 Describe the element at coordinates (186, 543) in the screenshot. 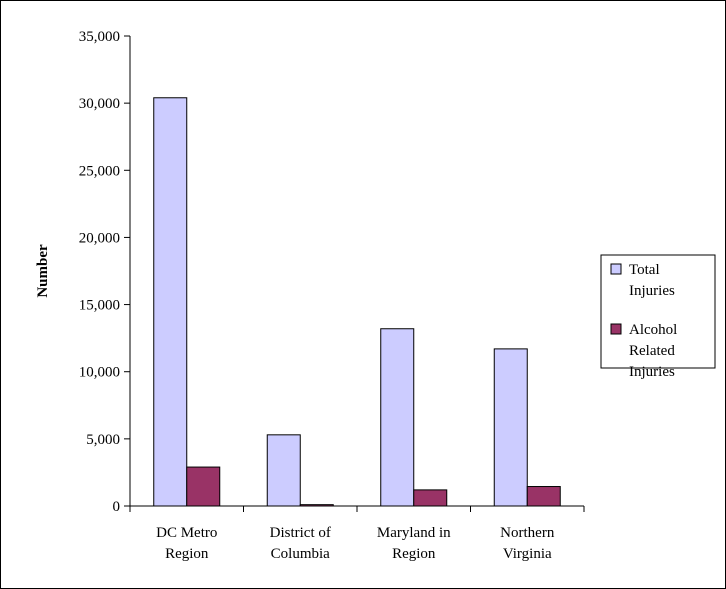

I see `x-tick-label-0: DC Metro Region` at that location.